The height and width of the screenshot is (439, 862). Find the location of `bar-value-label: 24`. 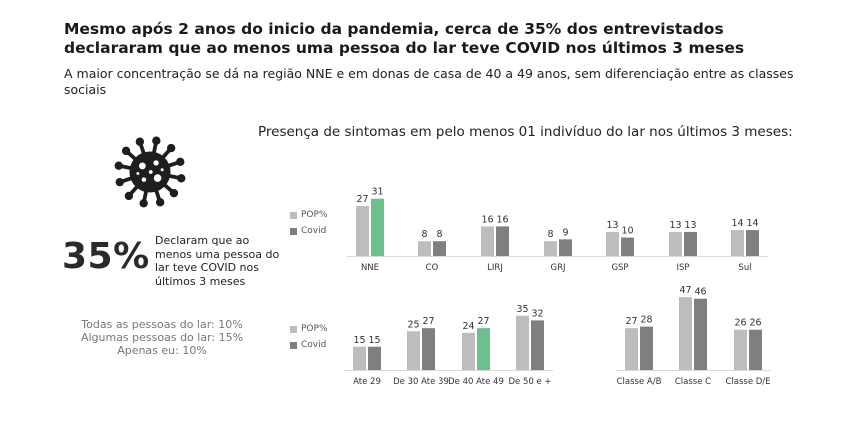

bar-value-label: 24 is located at coordinates (468, 326).